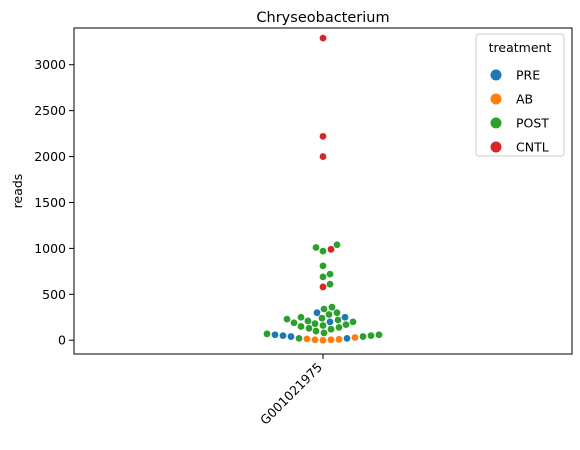 The image size is (580, 450). What do you see at coordinates (323, 189) in the screenshot?
I see `data-points` at bounding box center [323, 189].